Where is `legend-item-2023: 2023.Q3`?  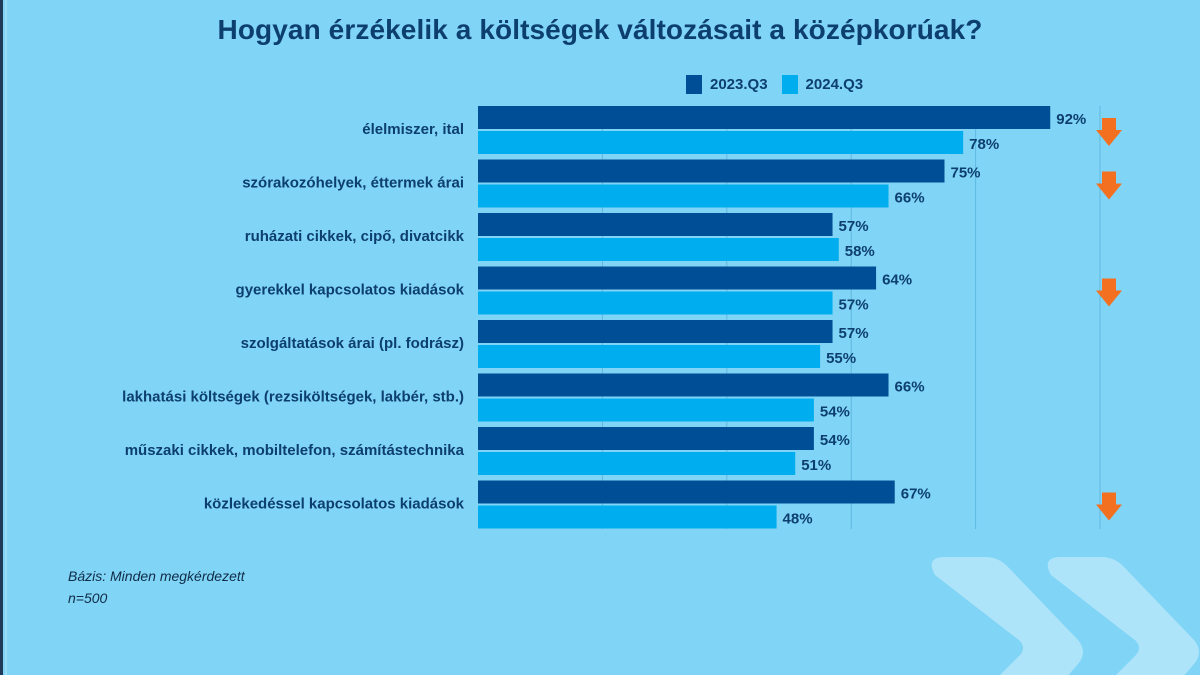 legend-item-2023: 2023.Q3 is located at coordinates (727, 84).